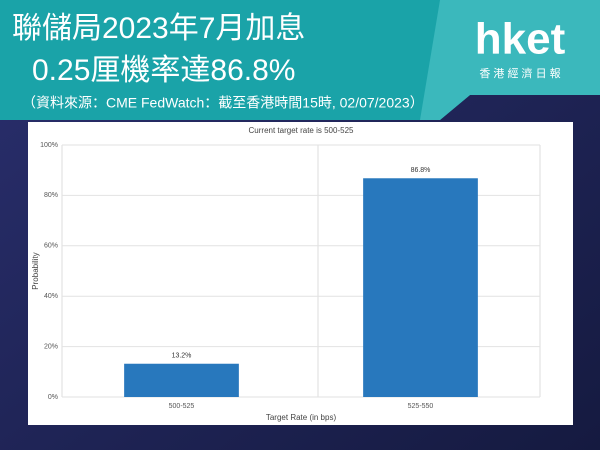 The width and height of the screenshot is (600, 450). What do you see at coordinates (182, 356) in the screenshot?
I see `value-label: 13.2%` at bounding box center [182, 356].